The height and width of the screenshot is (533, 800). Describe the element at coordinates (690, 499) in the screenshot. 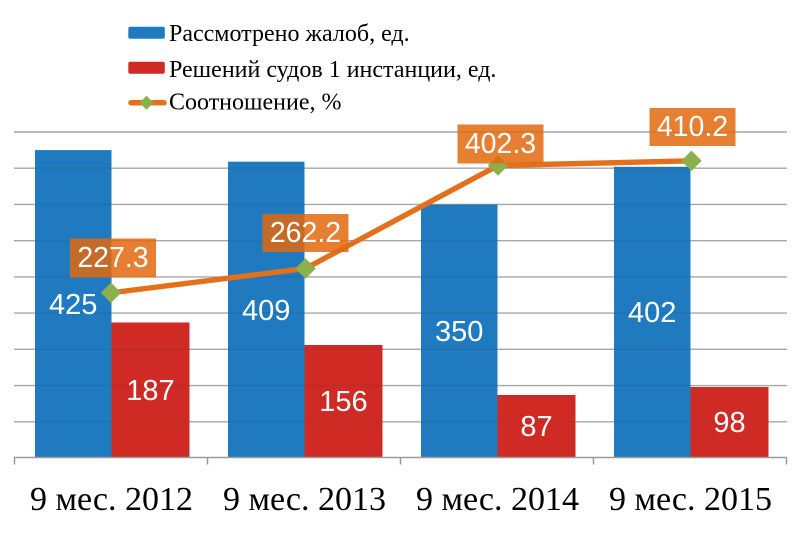

I see `svg-text: 9 мес. 2015` at that location.